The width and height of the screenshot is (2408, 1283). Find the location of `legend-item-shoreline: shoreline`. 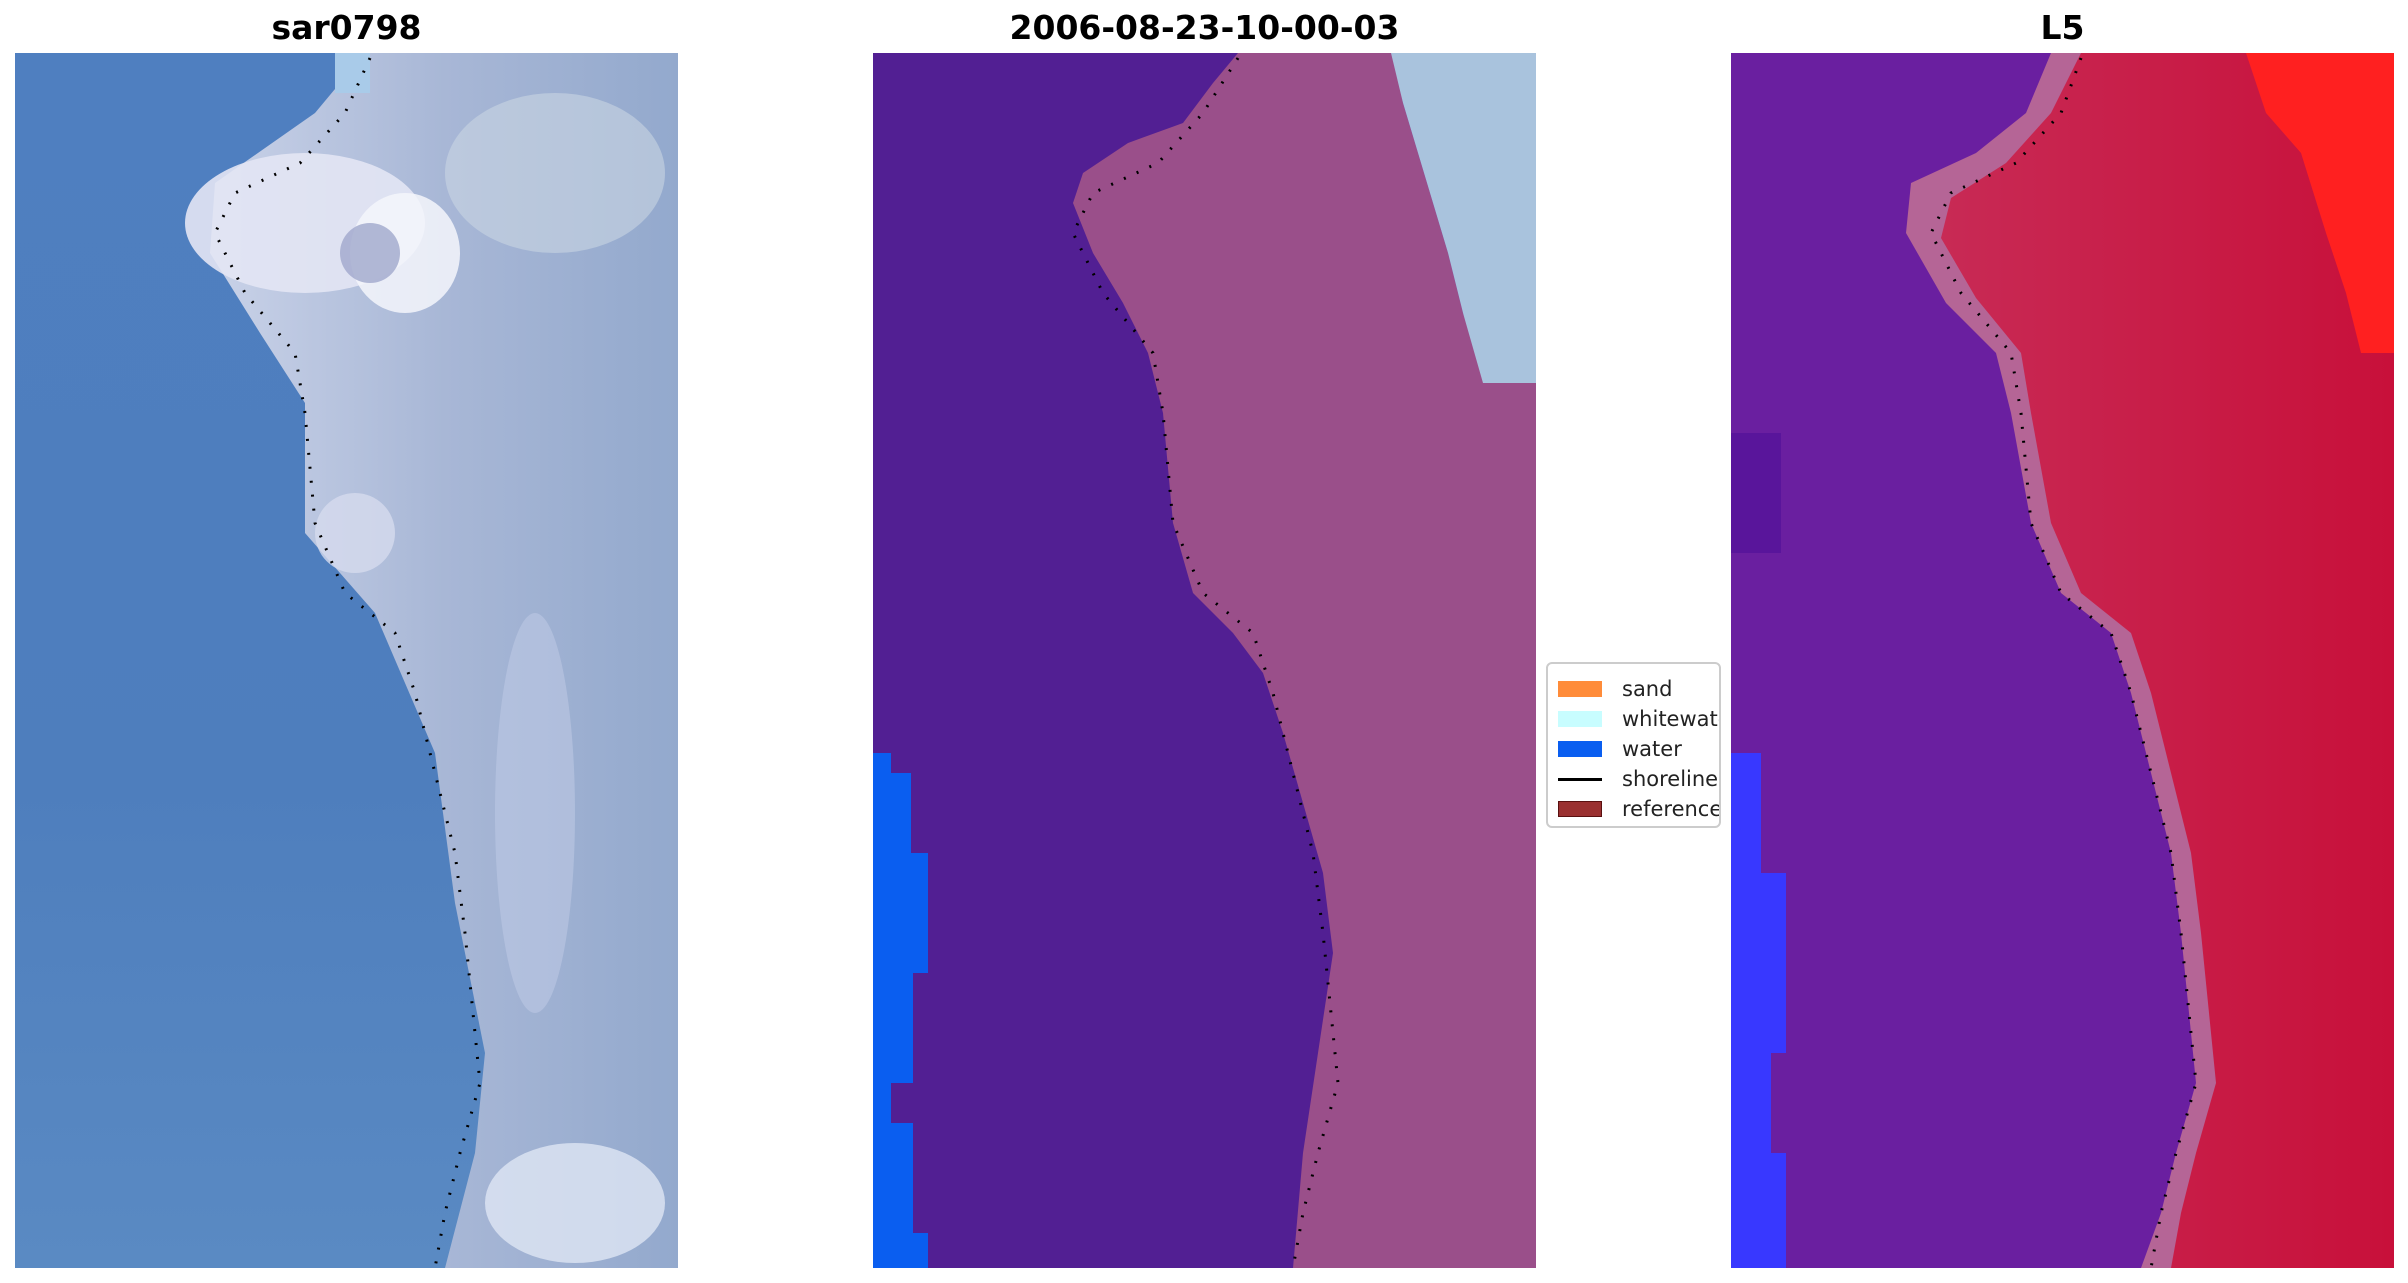

legend-item-shoreline: shoreline is located at coordinates (1638, 779).